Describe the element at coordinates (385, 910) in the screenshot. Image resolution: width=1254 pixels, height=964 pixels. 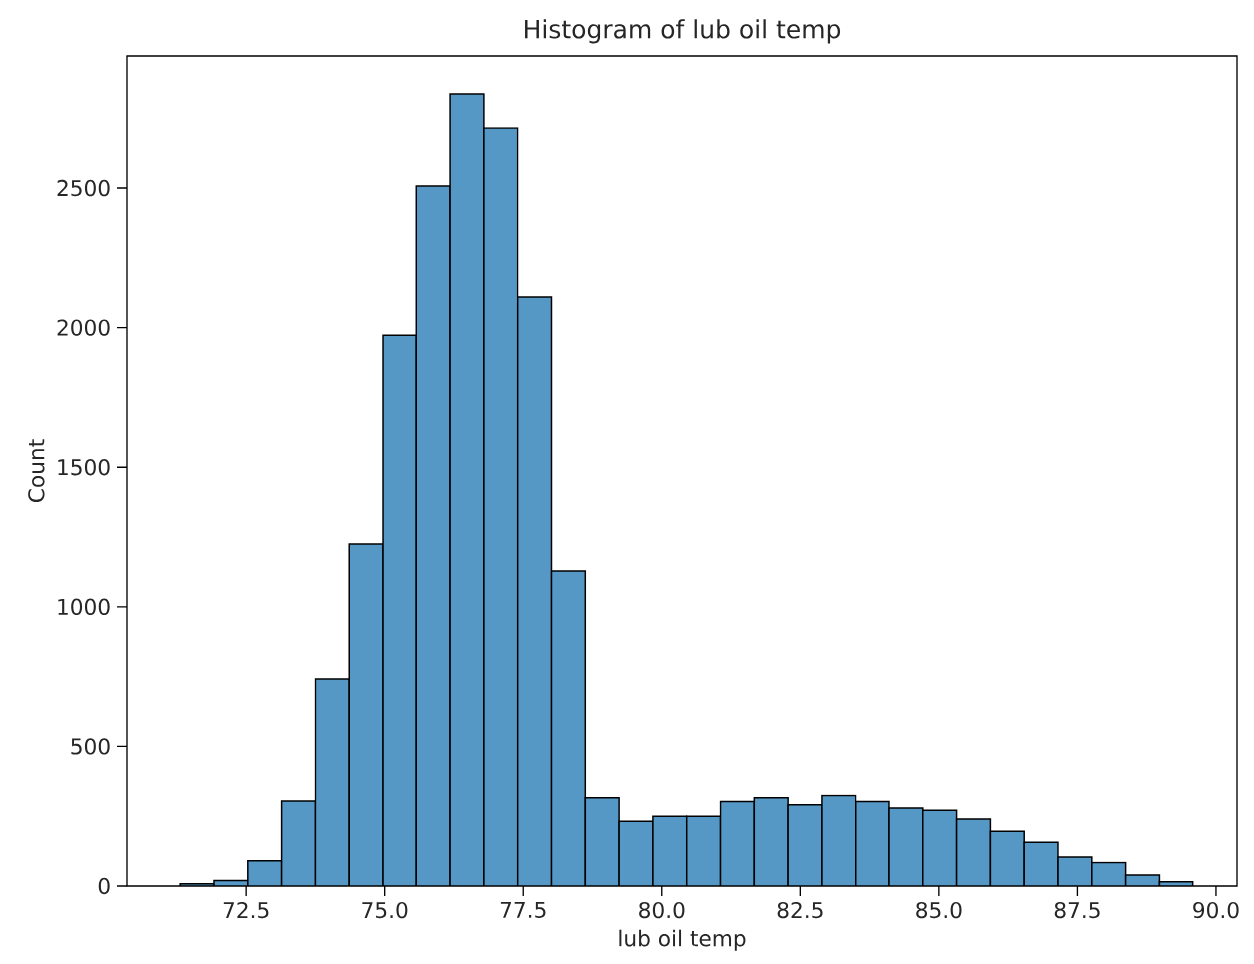
I see `x-tick-label: 75.0` at that location.